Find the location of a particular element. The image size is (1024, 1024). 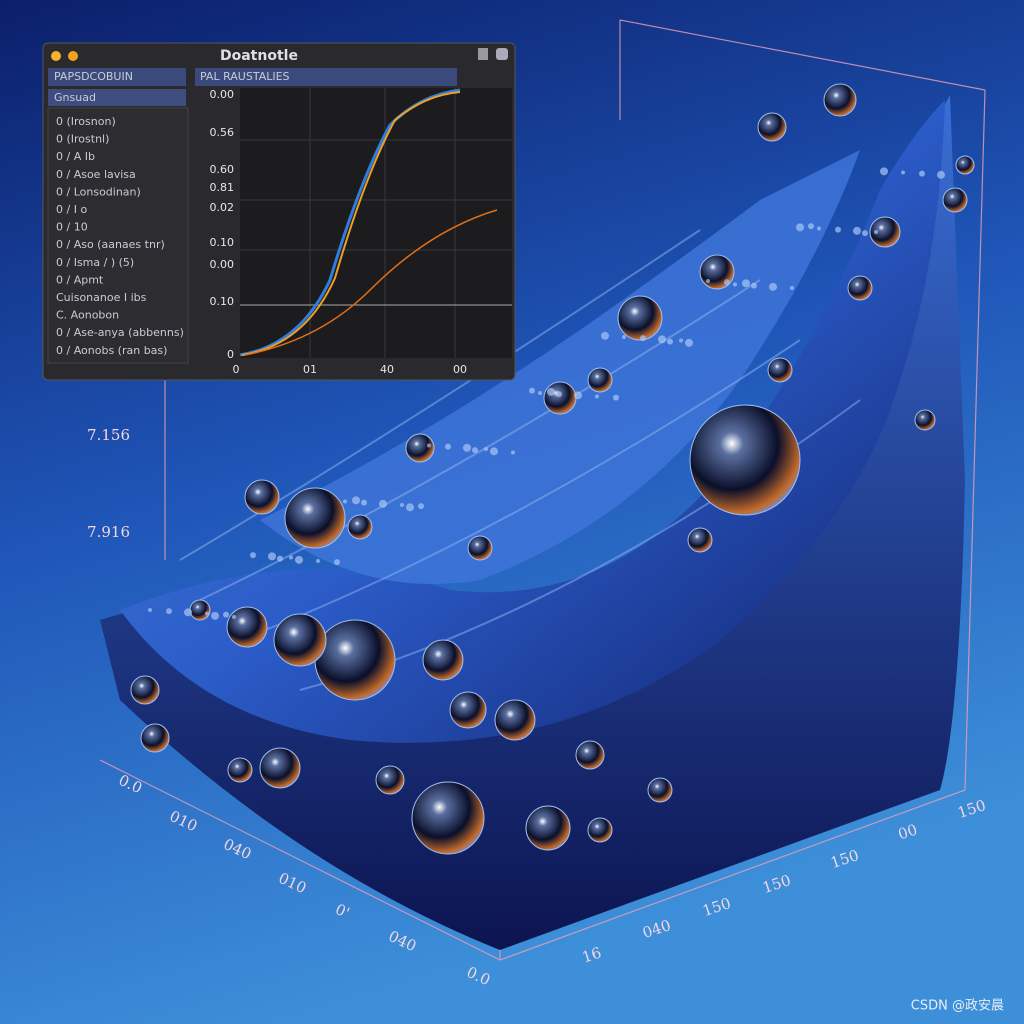

axis-label: 16 is located at coordinates (592, 955).